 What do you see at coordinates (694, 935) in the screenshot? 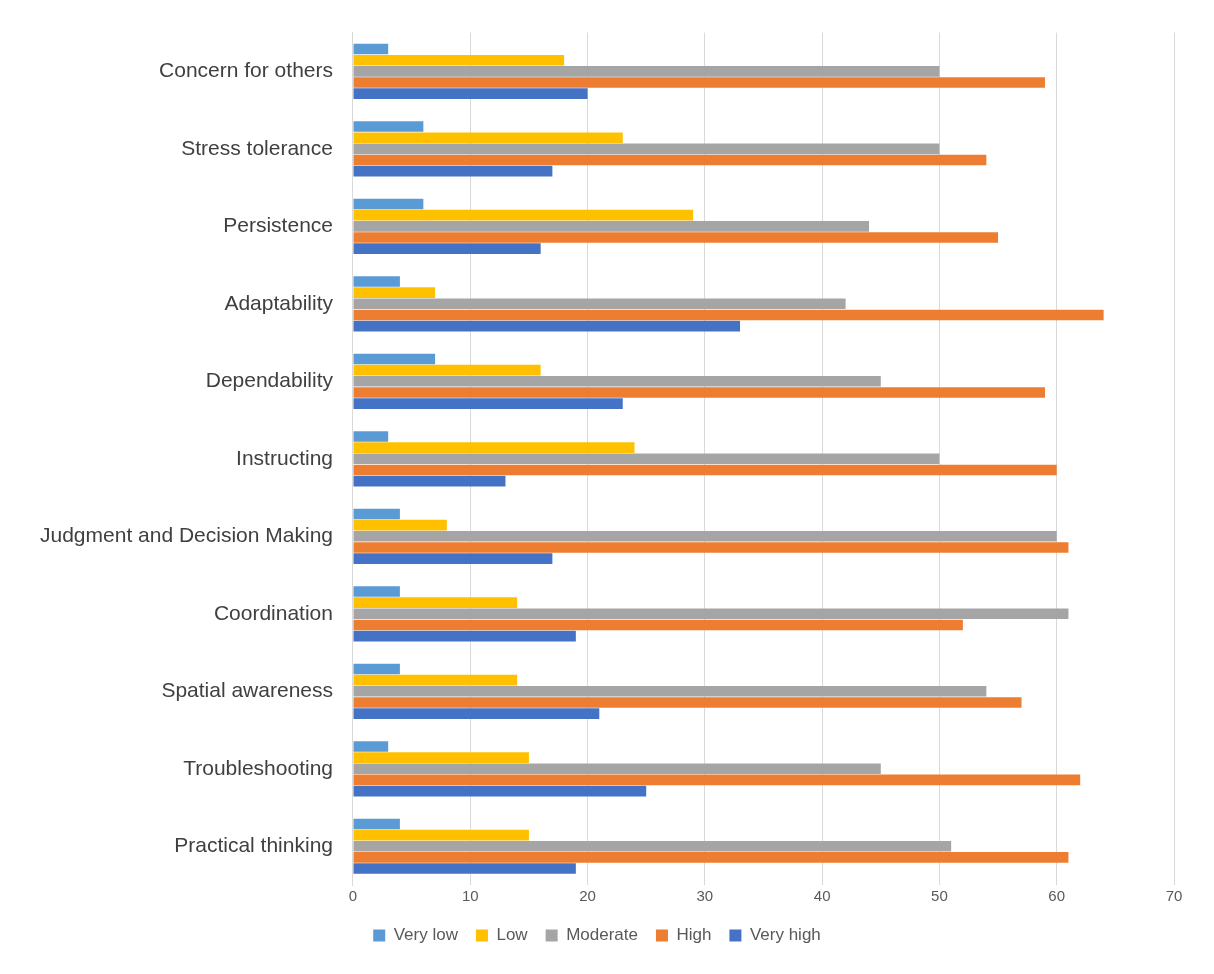
I see `legend-label: High` at bounding box center [694, 935].